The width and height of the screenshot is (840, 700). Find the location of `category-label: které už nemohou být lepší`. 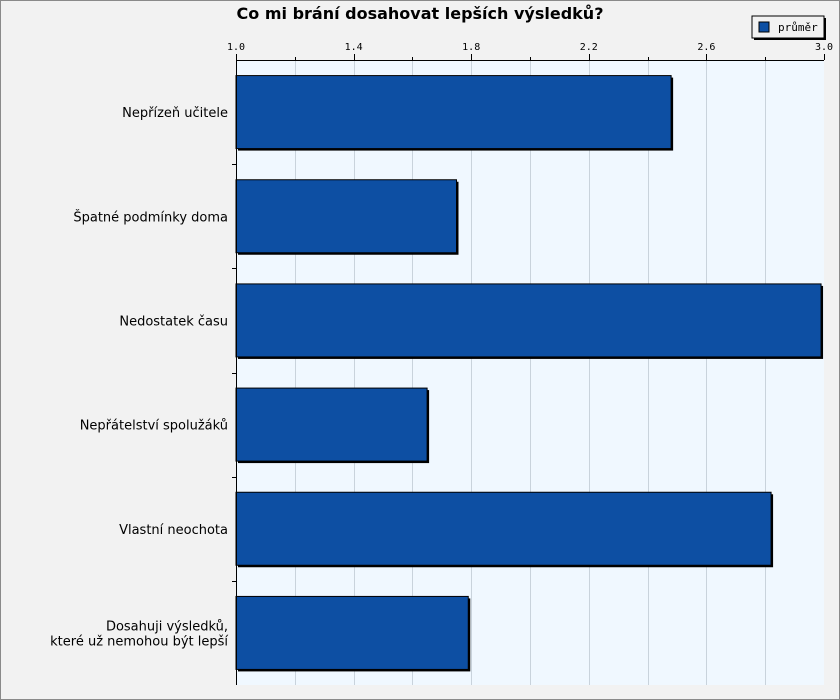

category-label: které už nemohou být lepší is located at coordinates (139, 641).